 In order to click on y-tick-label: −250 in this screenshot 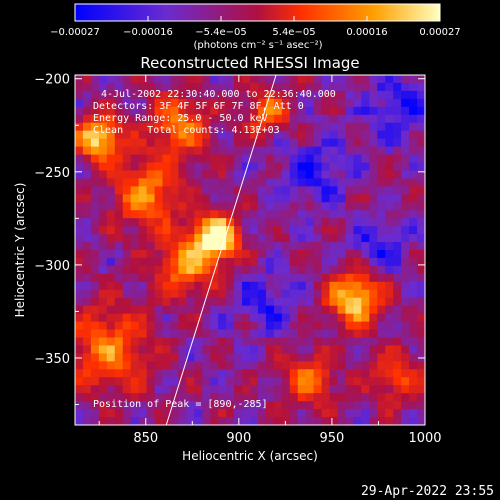, I will do `click(52, 173)`.